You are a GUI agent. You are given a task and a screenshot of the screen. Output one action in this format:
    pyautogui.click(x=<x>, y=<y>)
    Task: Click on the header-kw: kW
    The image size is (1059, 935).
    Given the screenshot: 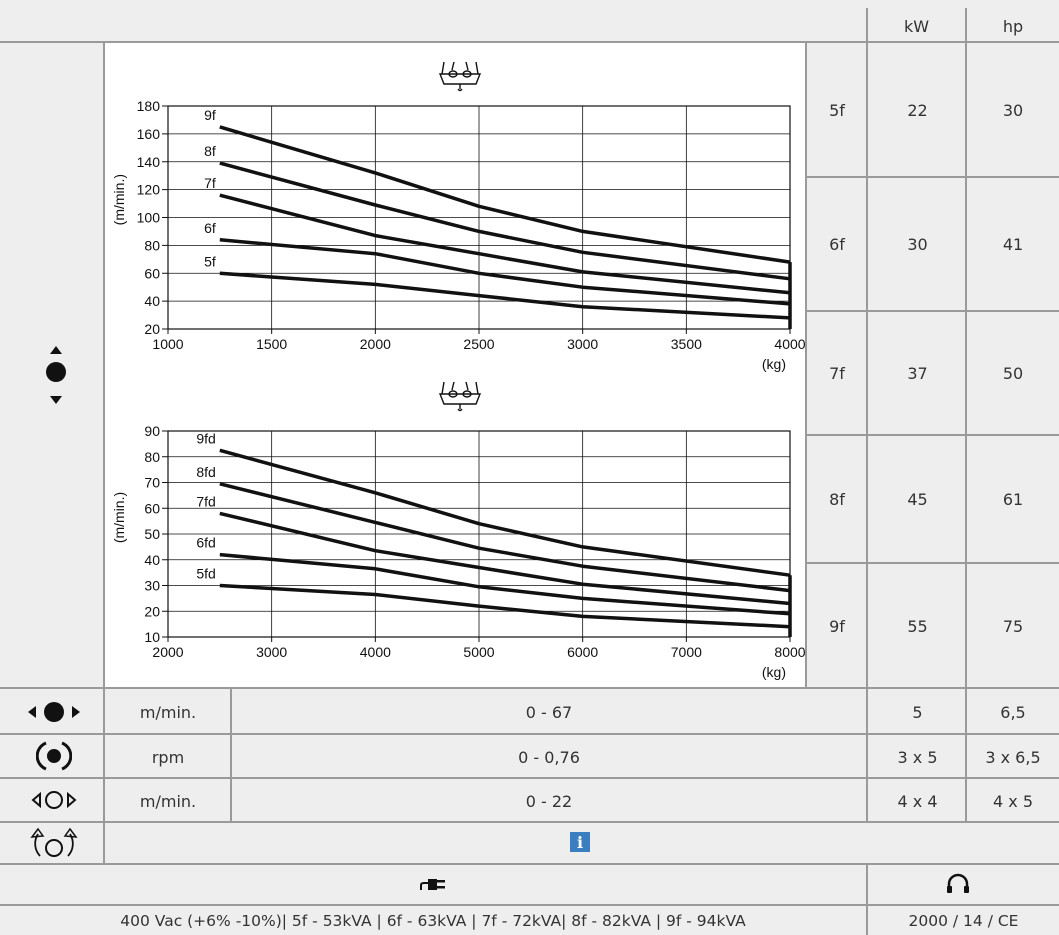 What is the action you would take?
    pyautogui.click(x=916, y=26)
    